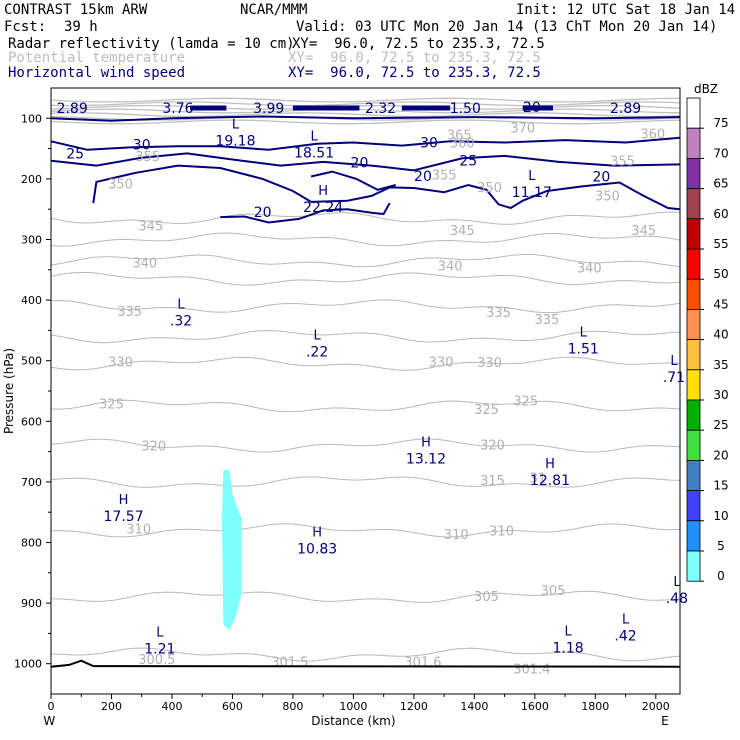  Describe the element at coordinates (538, 479) in the screenshot. I see `theta-label: 31` at that location.